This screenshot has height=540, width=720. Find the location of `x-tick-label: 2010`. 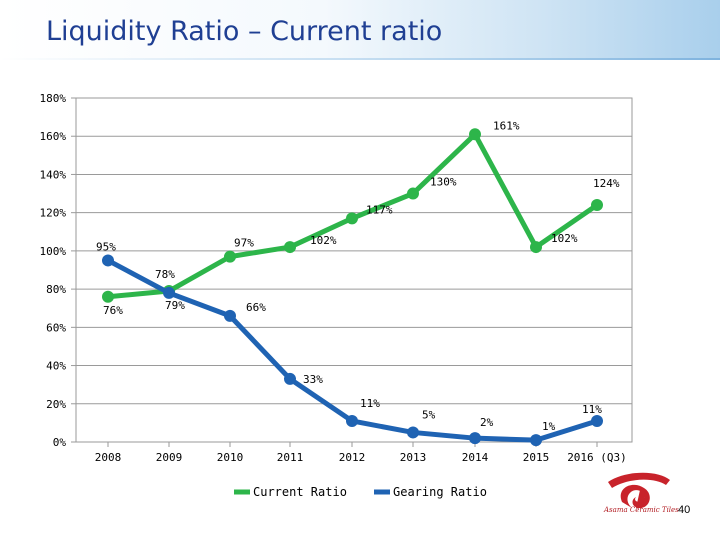

x-tick-label: 2010 is located at coordinates (230, 457).